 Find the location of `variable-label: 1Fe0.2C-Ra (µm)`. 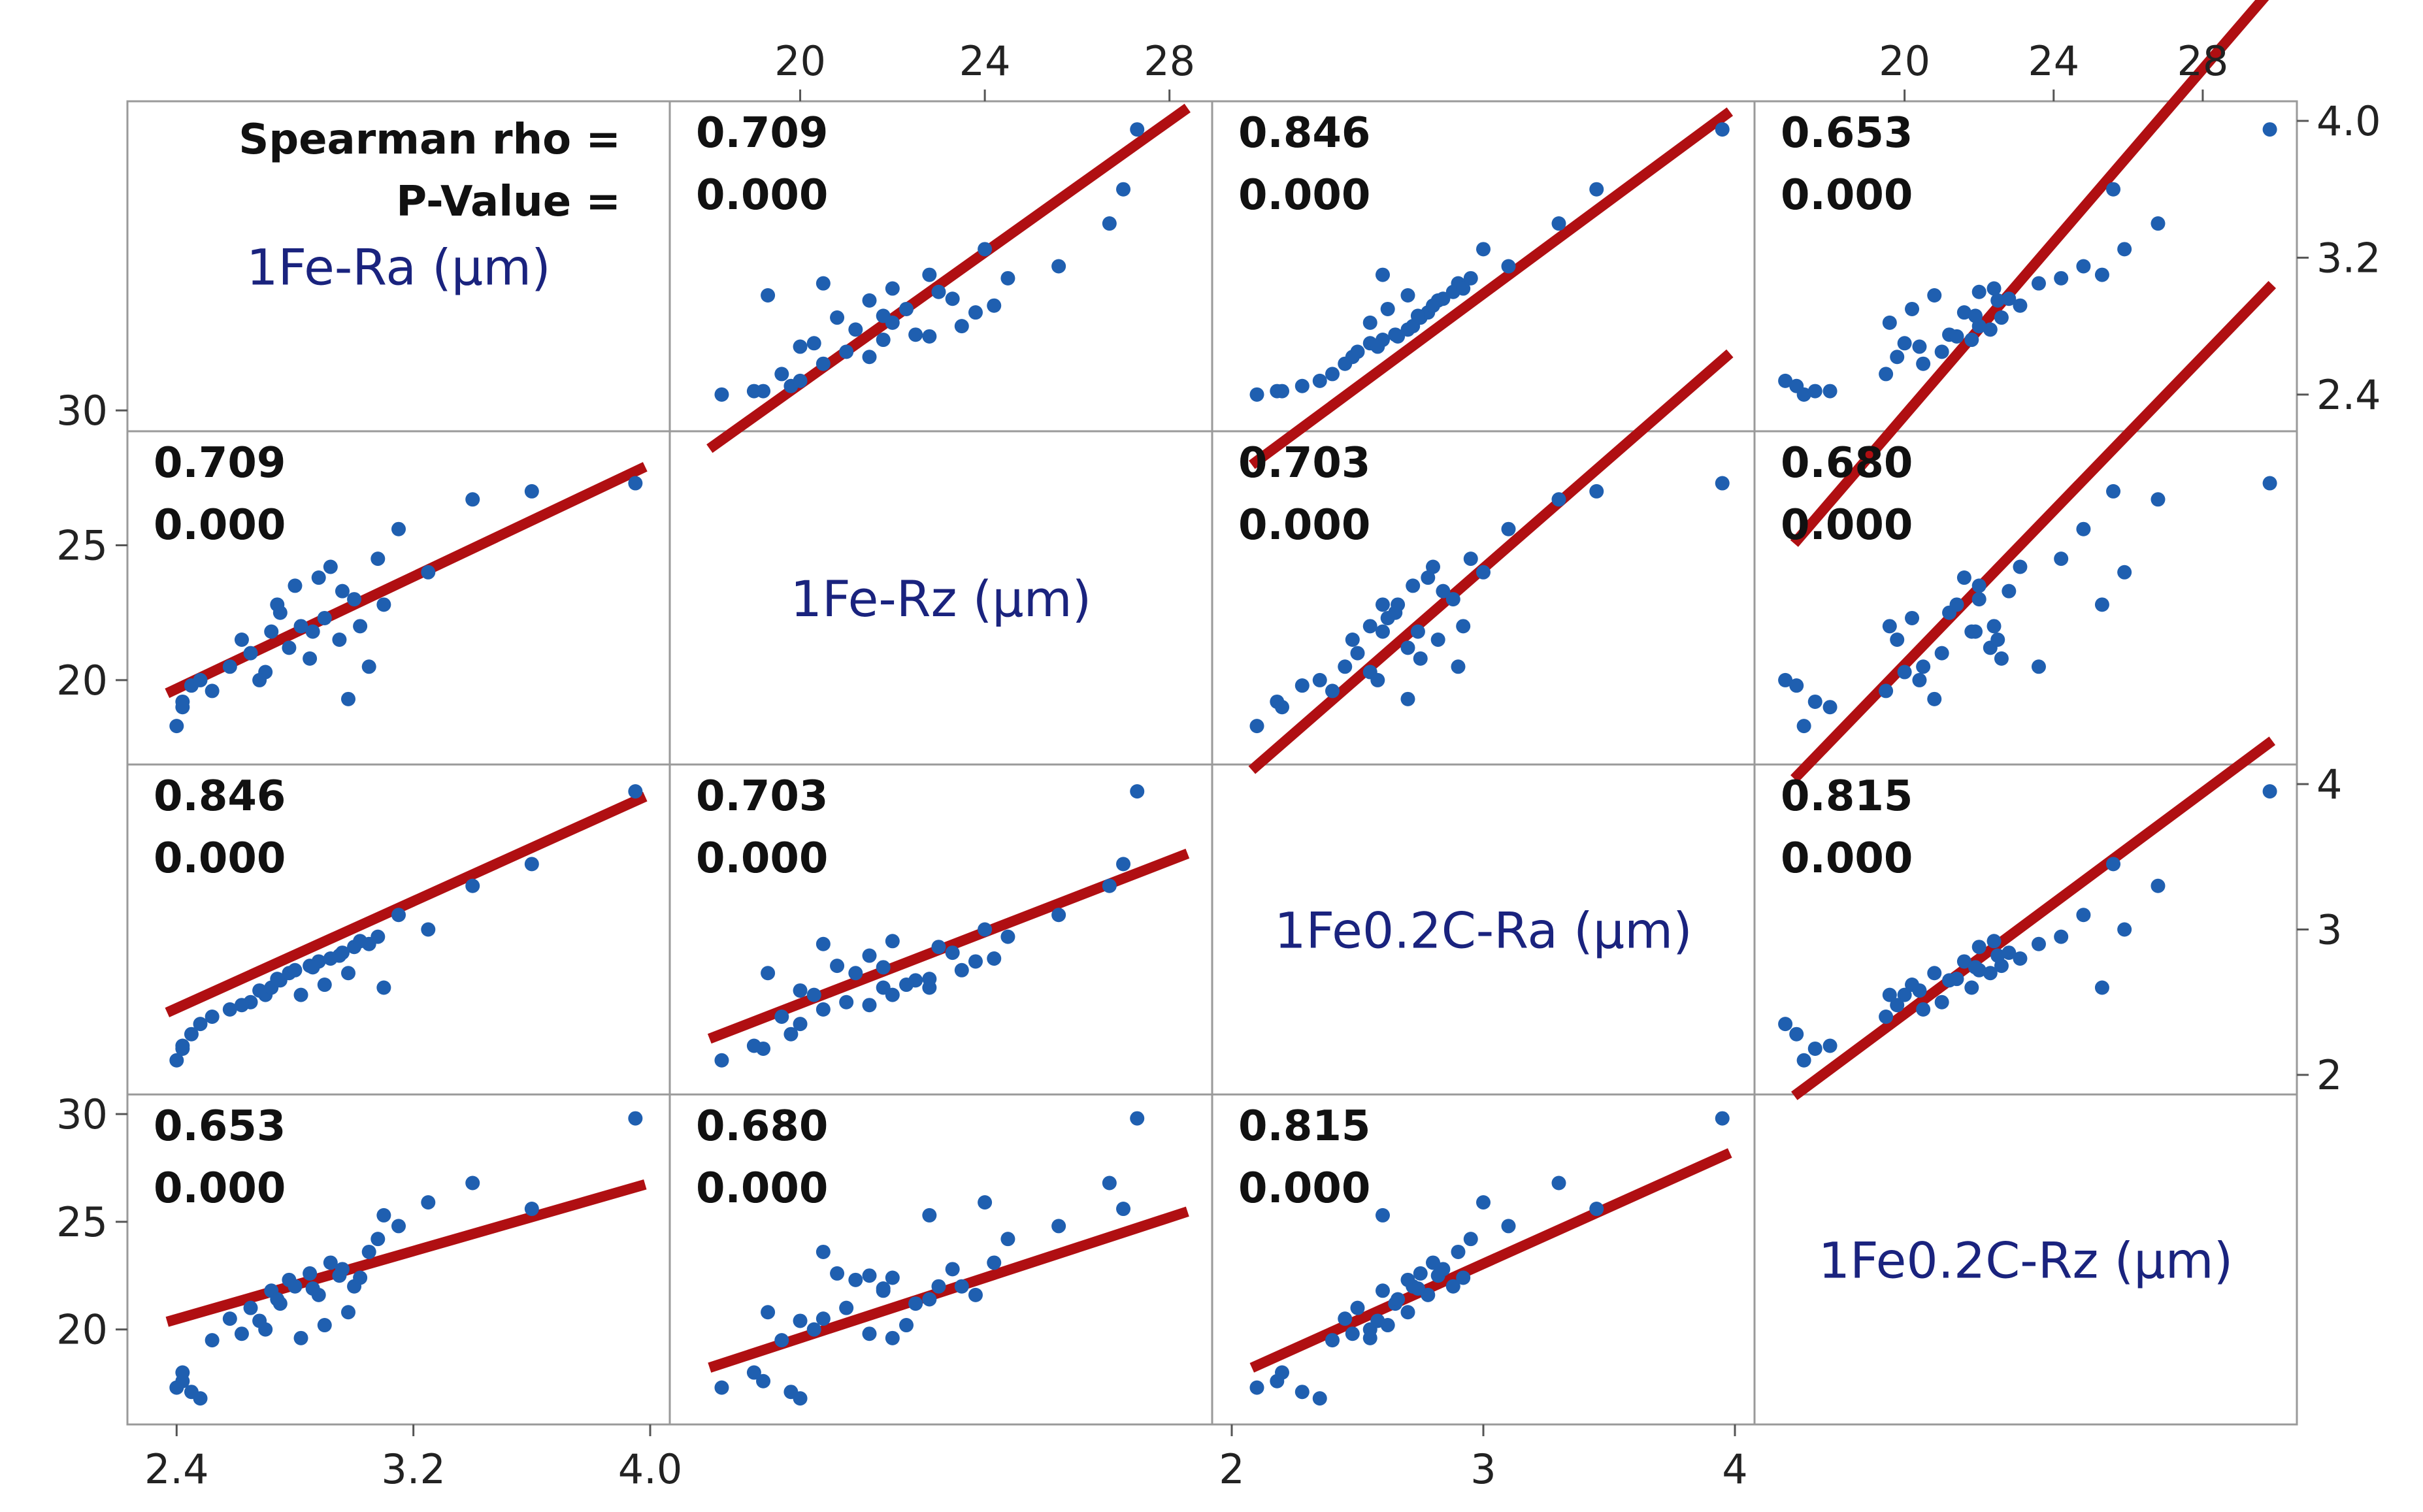

variable-label: 1Fe0.2C-Ra (µm) is located at coordinates (1483, 931).